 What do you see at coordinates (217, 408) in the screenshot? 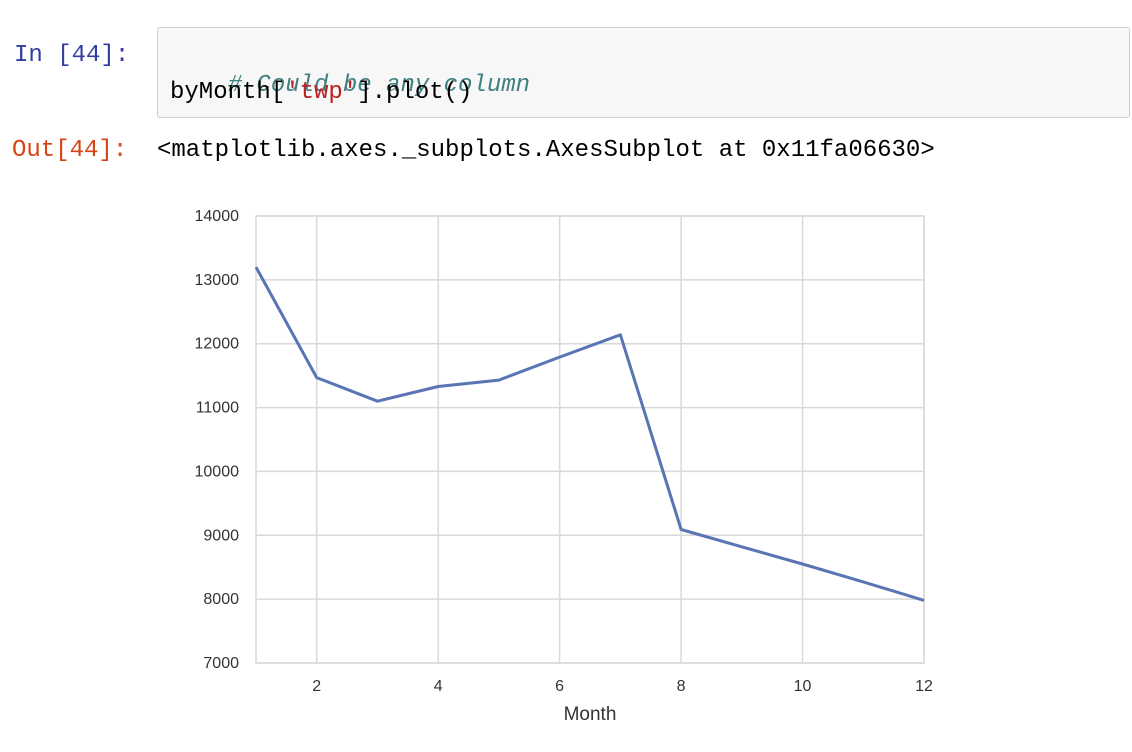
I see `y-tick-label: 11000` at bounding box center [217, 408].